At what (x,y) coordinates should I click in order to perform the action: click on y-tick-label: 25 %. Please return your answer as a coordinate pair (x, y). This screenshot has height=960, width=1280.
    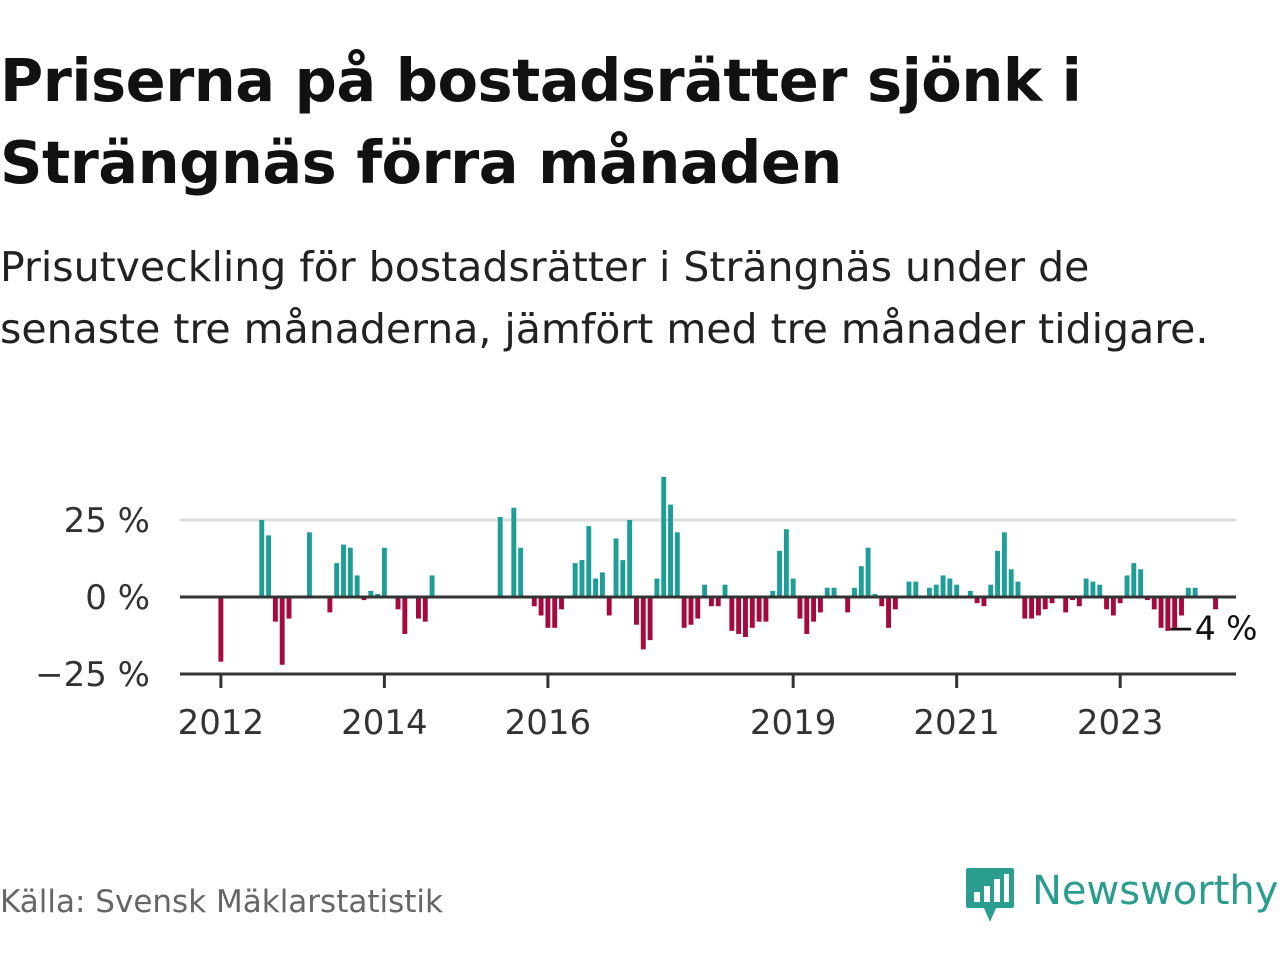
    Looking at the image, I should click on (107, 521).